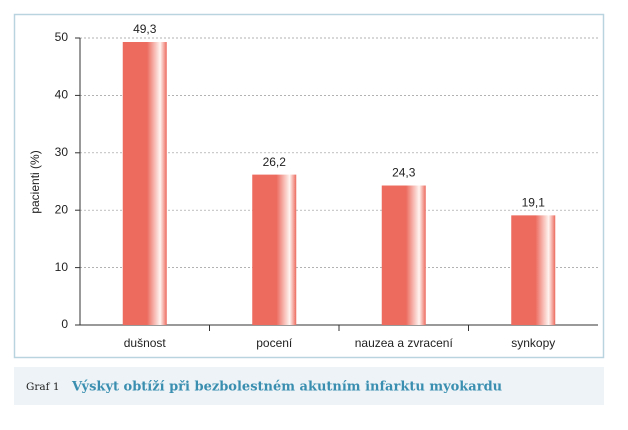  Describe the element at coordinates (64, 324) in the screenshot. I see `y-tick-label: 0` at that location.